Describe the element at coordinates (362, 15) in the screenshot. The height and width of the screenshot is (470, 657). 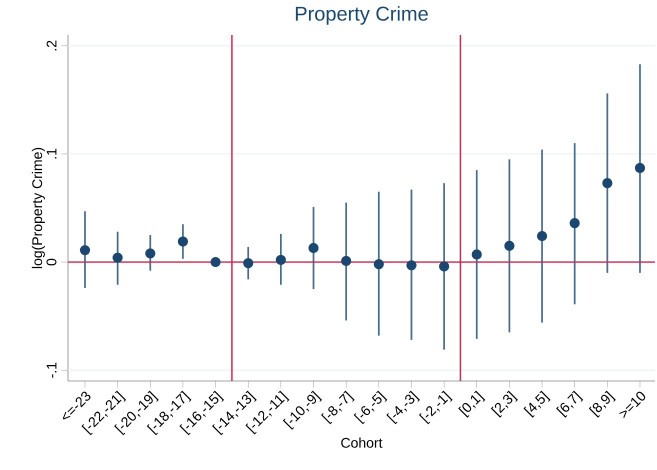
I see `chart-title: Property Crime` at that location.